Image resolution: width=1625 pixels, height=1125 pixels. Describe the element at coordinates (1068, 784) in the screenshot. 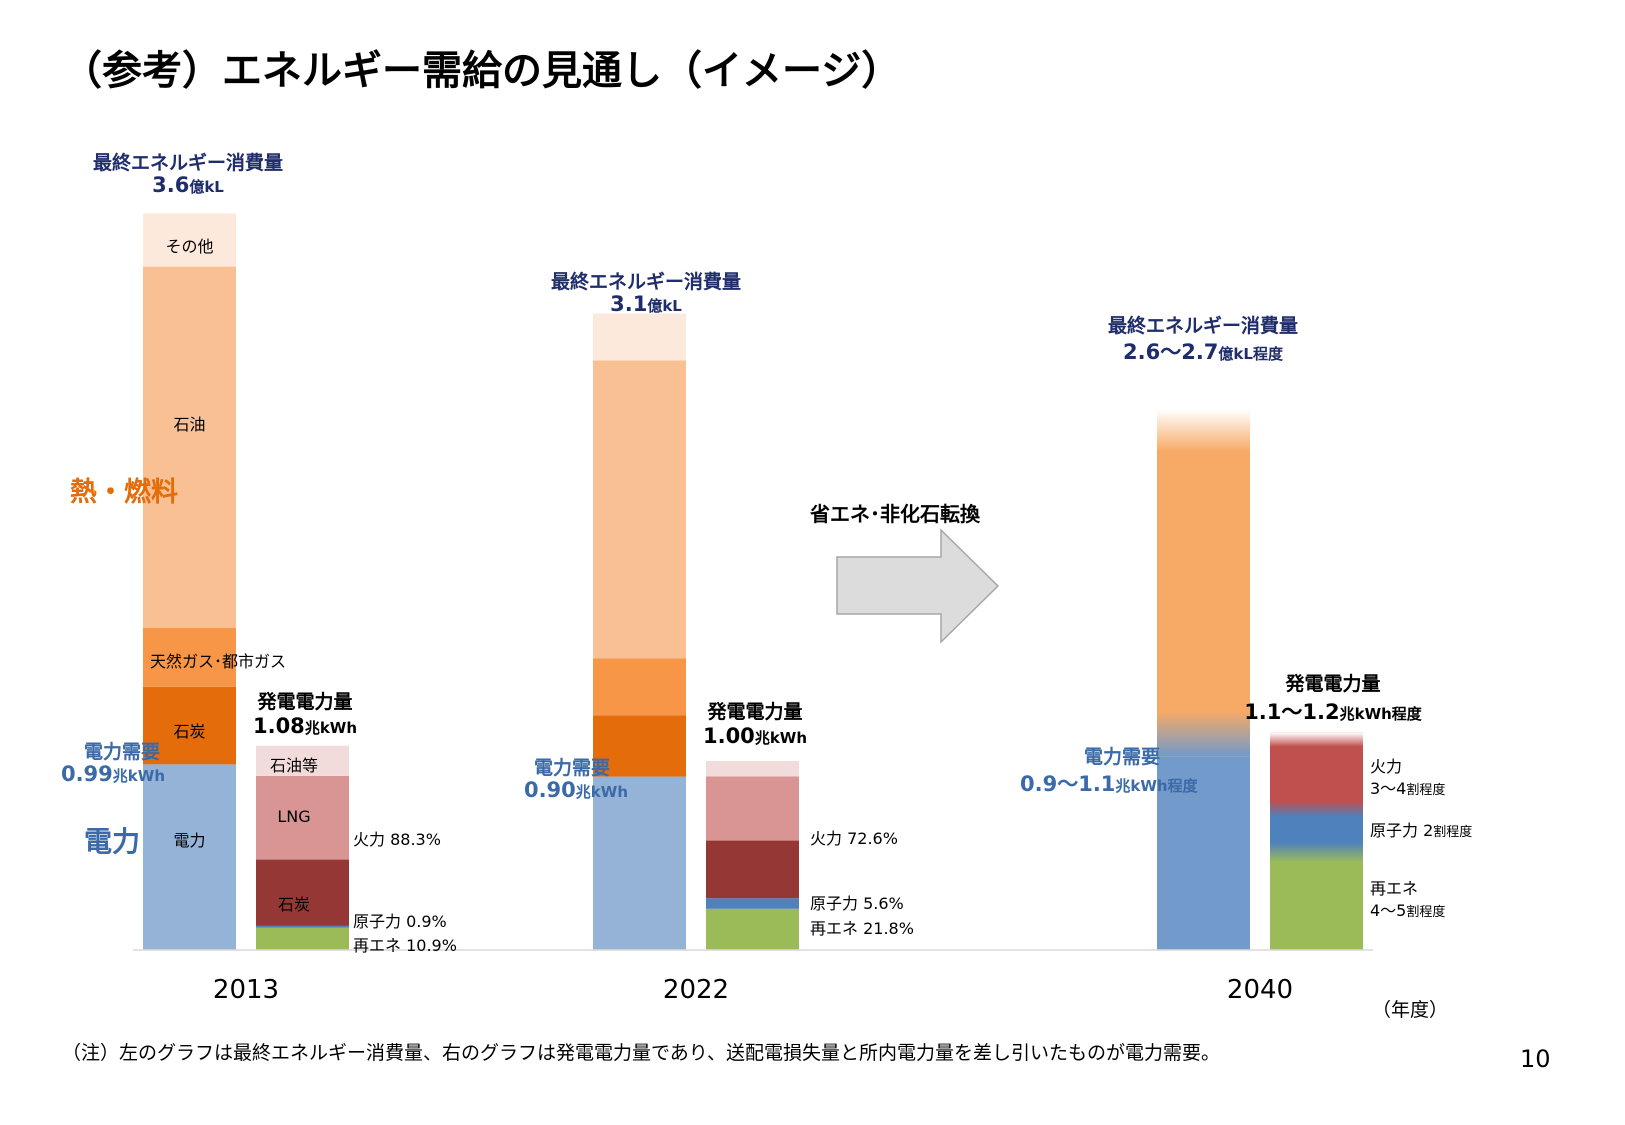

I see `value: 0.9〜1.1` at that location.